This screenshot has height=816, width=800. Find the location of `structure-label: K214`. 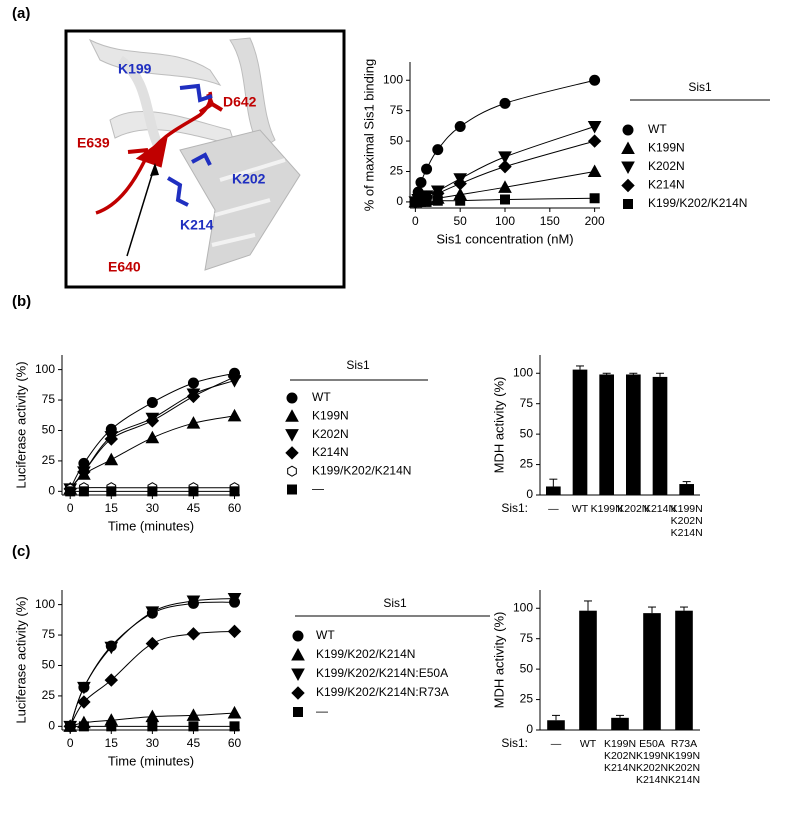

structure-label: K214 is located at coordinates (197, 225).